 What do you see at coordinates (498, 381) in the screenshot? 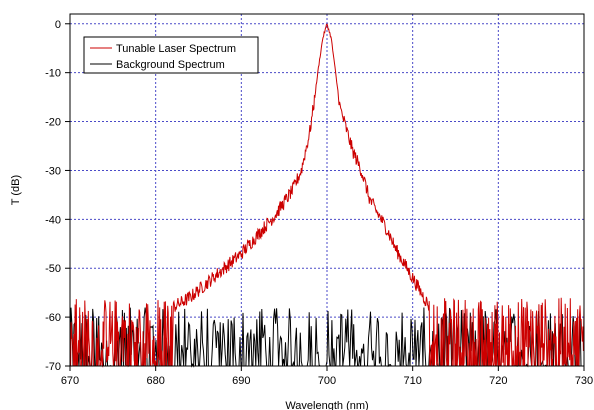
I see `x-tick-label: 720` at bounding box center [498, 381].